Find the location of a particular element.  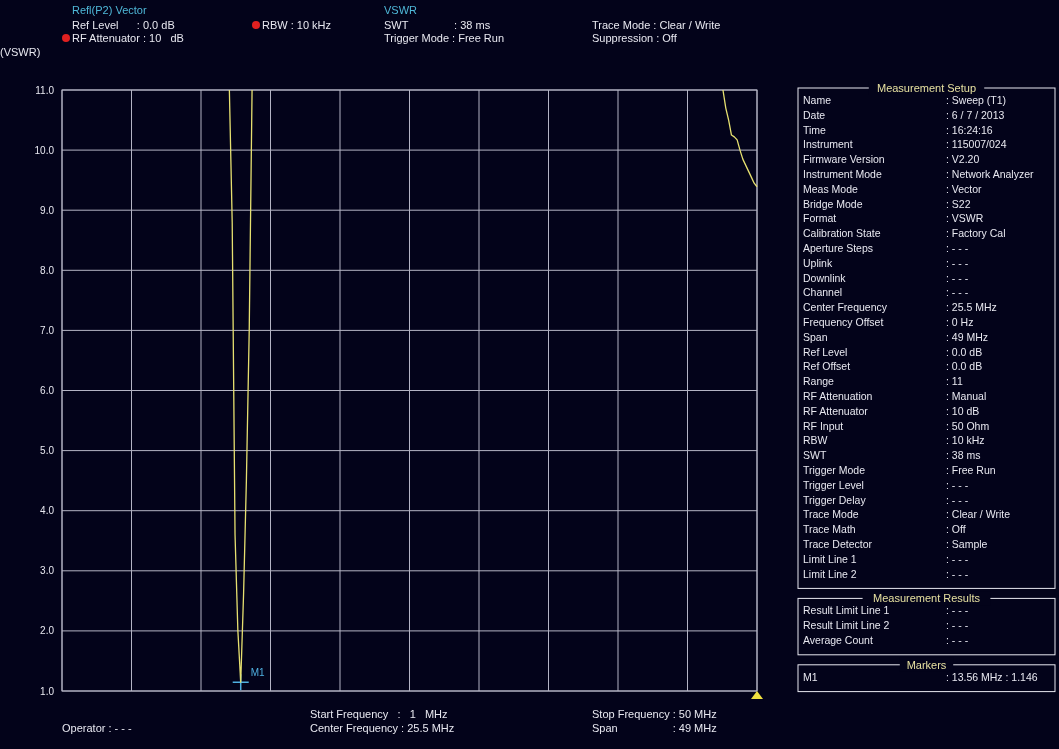

text: Instrument : 115007/024 is located at coordinates (905, 144).